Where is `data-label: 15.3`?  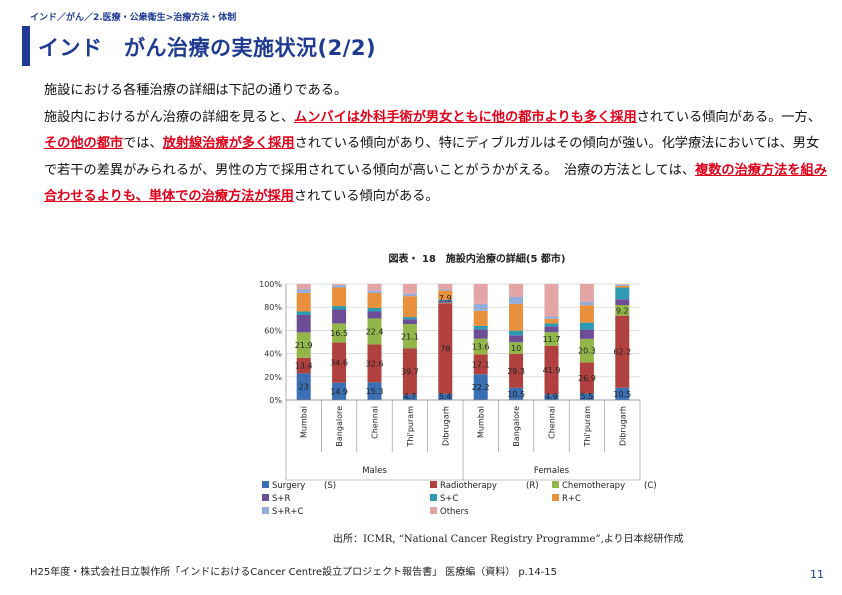 data-label: 15.3 is located at coordinates (375, 391).